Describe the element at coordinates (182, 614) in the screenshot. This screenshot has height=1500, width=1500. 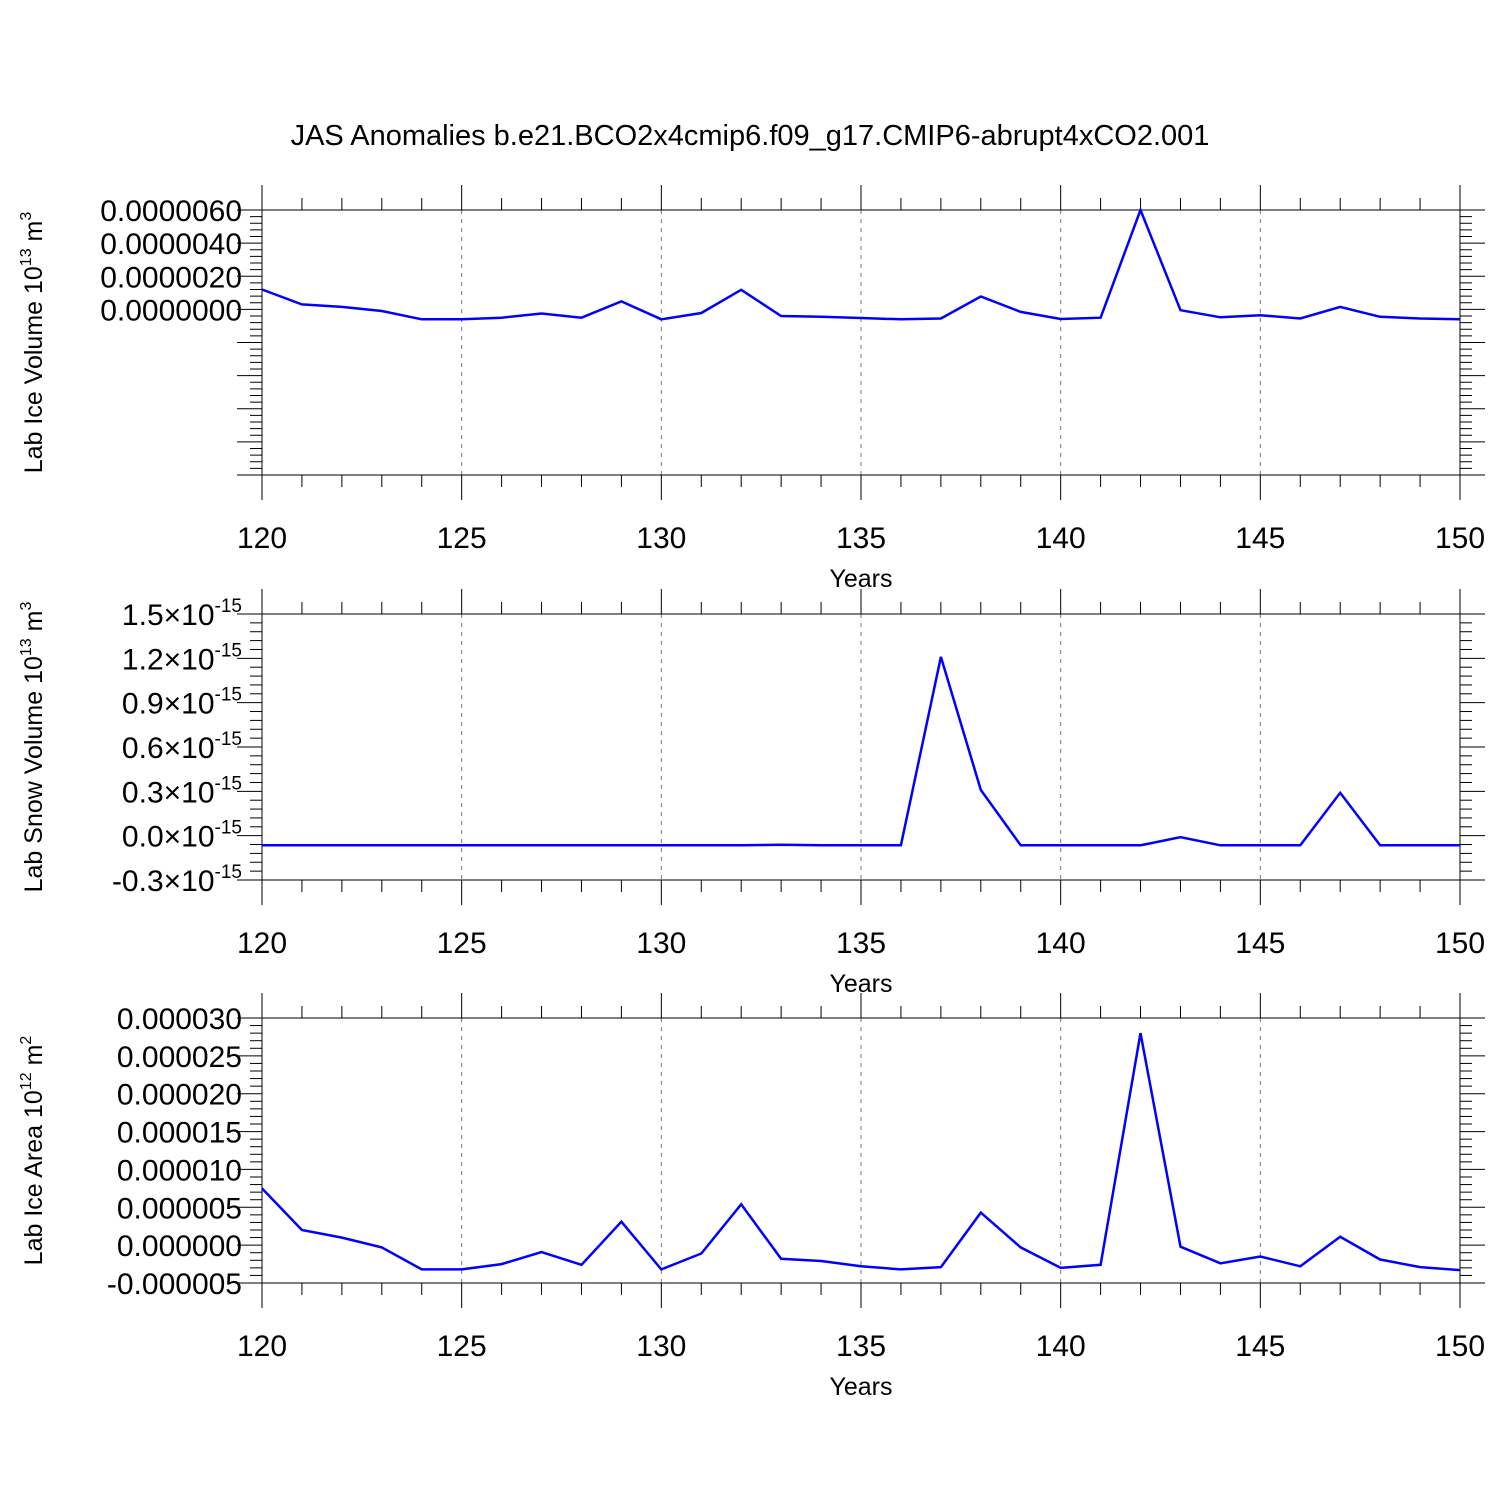
I see `y-tick-label: 1.5×10⁻¹⁵` at that location.